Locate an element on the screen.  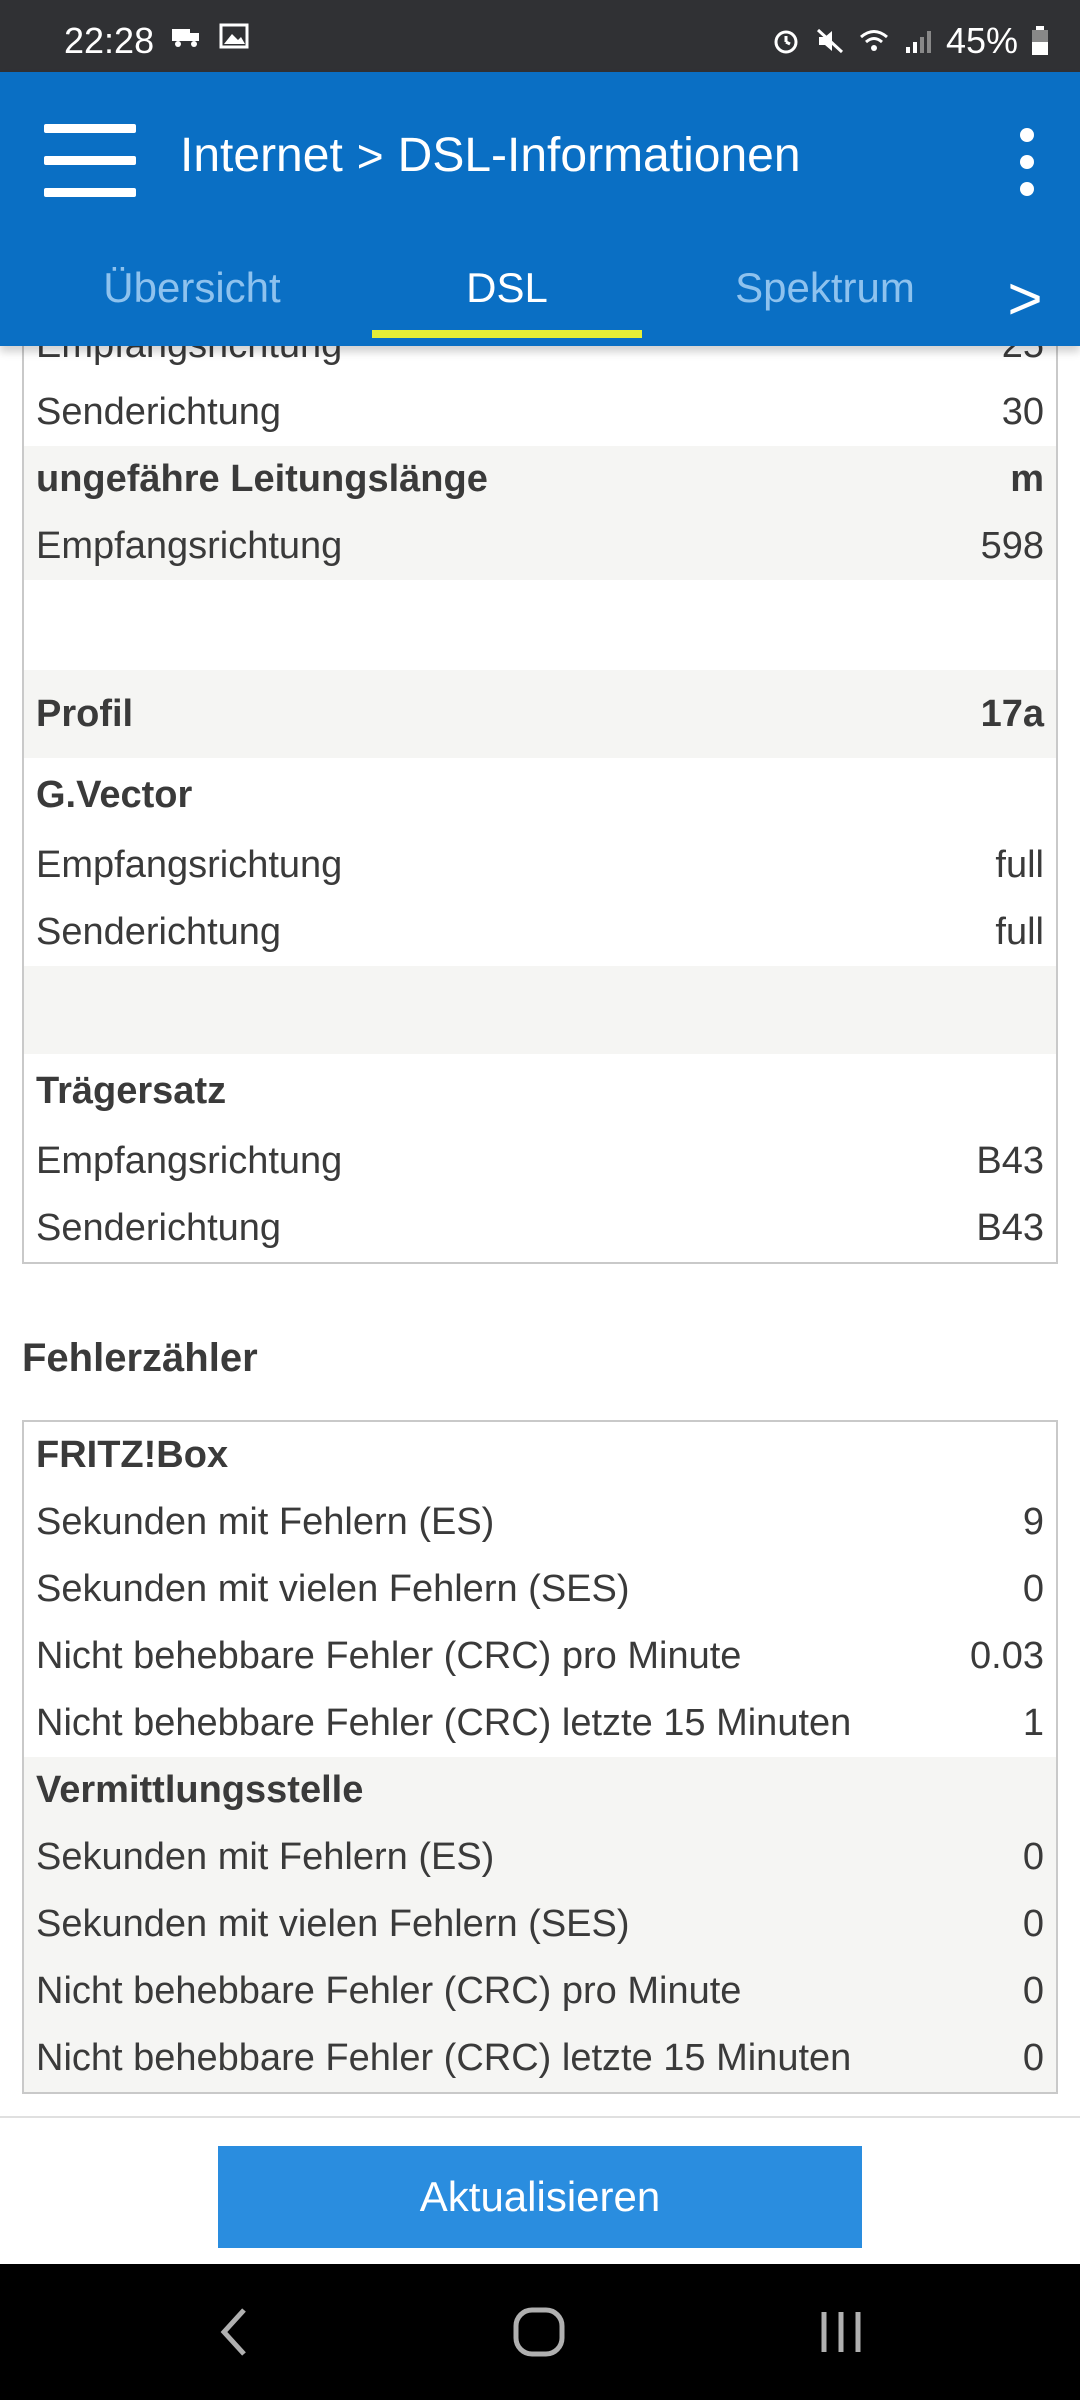
table-row: Sekunden mit Fehlern (ES) 0 is located at coordinates (540, 1857).